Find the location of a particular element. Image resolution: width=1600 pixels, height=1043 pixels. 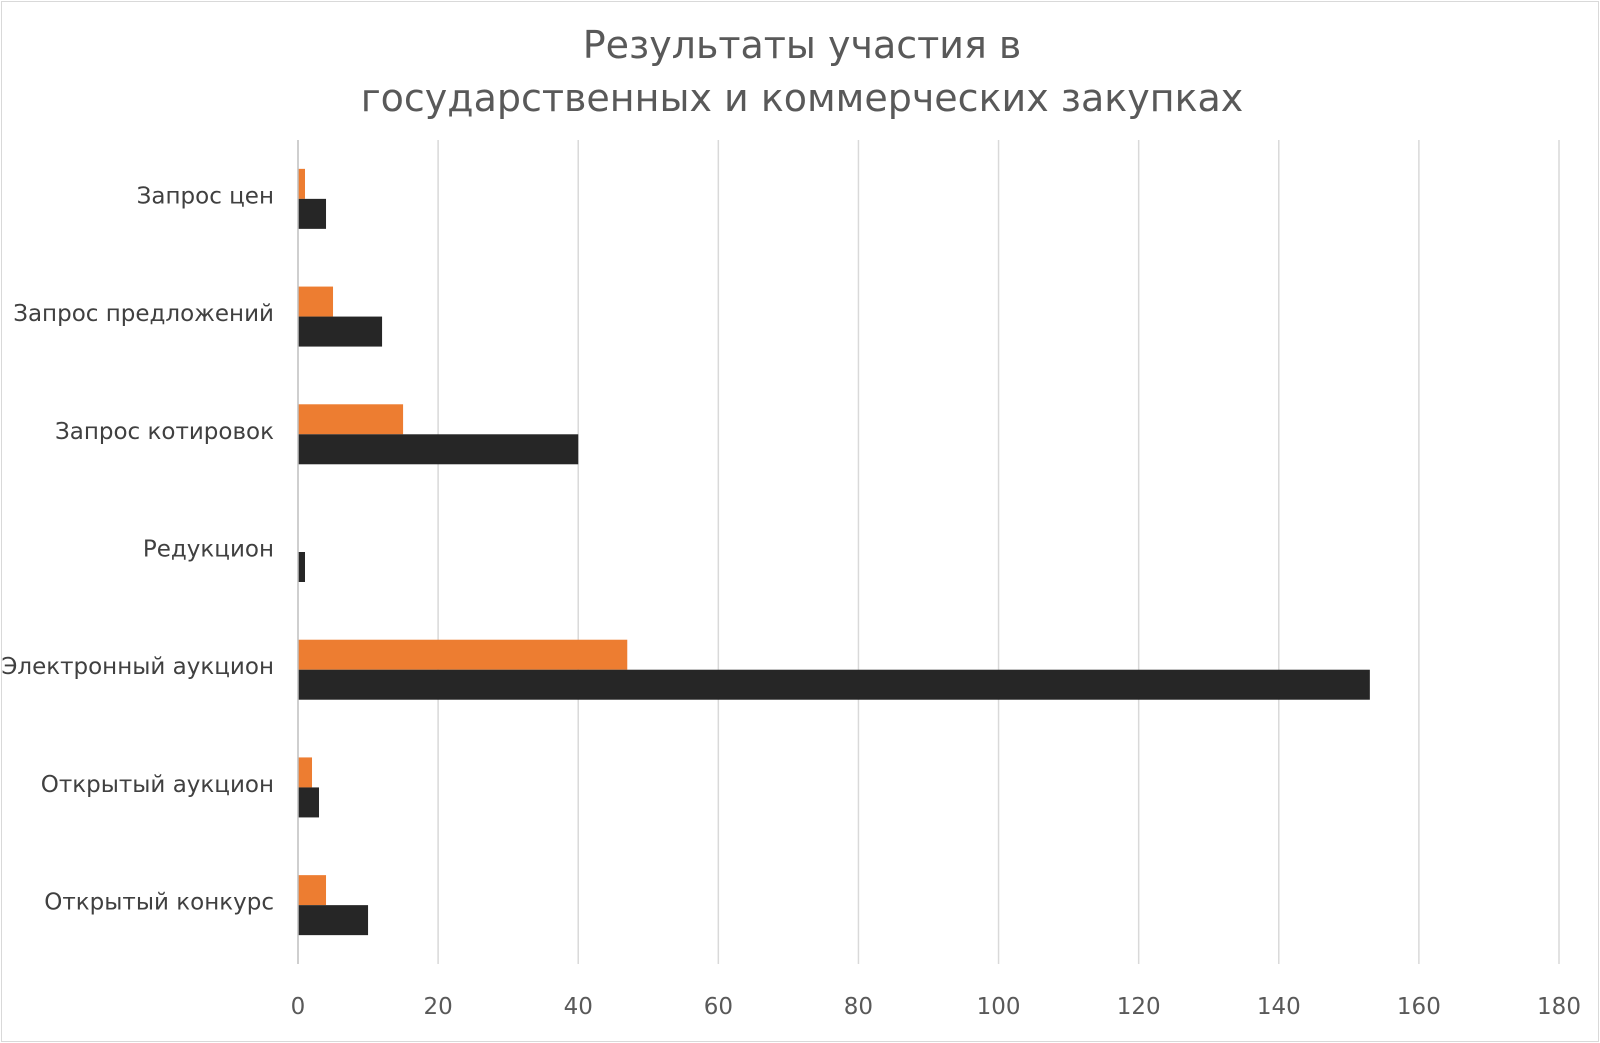

category-label: Запрос котировок is located at coordinates (164, 432).